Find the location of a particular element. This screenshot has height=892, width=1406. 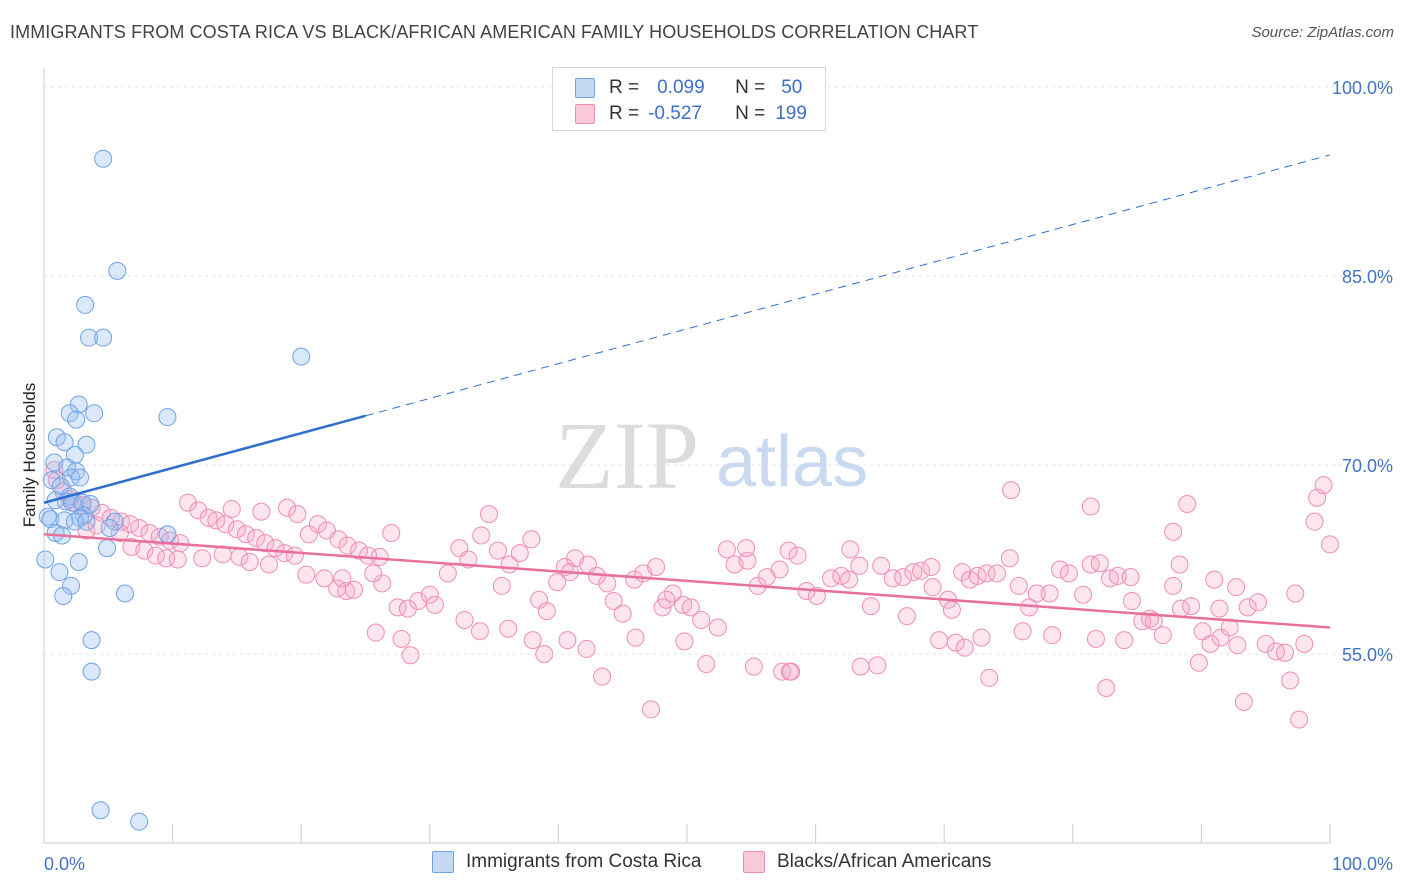

legend-r-label: R = is located at coordinates (624, 87).